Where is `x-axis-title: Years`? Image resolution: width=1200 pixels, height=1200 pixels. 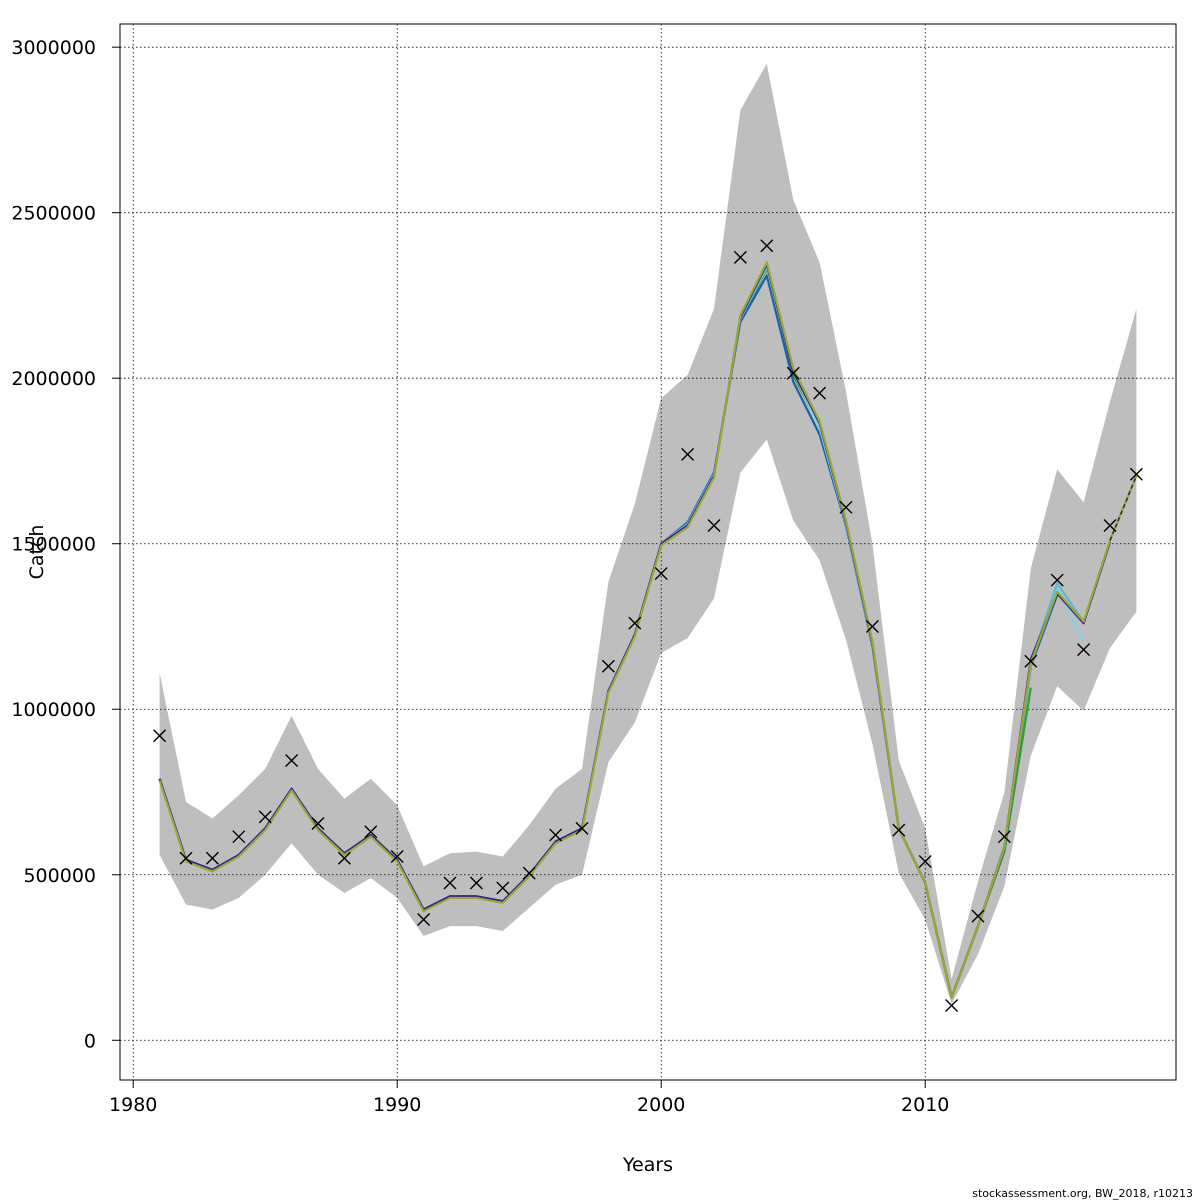 x-axis-title: Years is located at coordinates (647, 1165).